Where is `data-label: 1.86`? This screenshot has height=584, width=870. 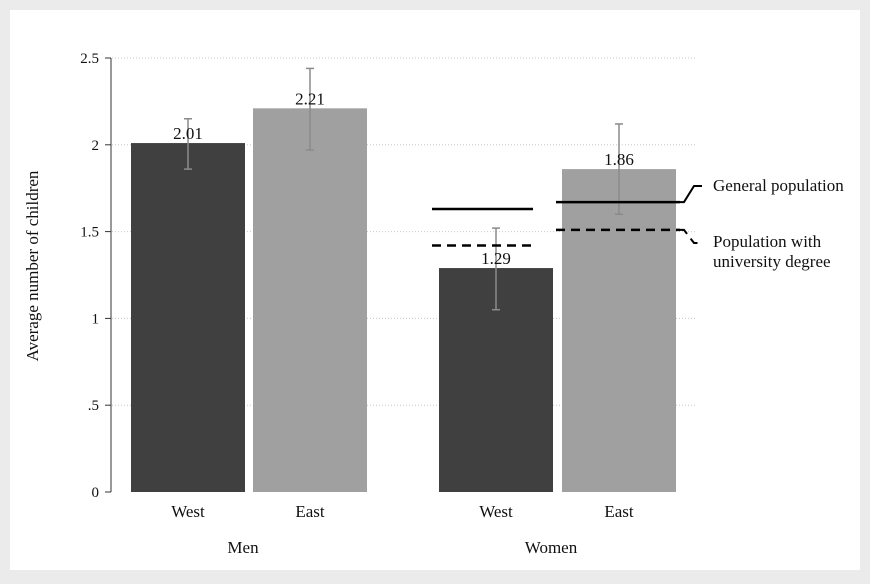
data-label: 1.86 is located at coordinates (619, 159).